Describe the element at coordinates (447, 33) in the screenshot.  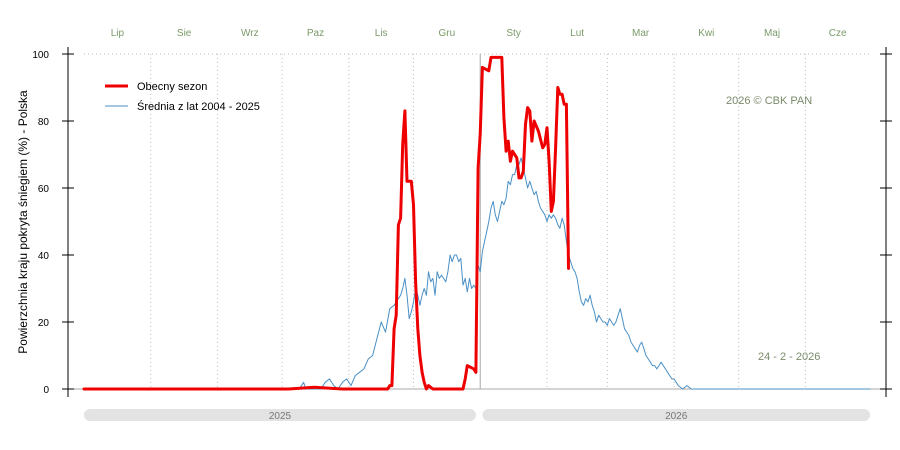
I see `month-label-Gru: Gru` at that location.